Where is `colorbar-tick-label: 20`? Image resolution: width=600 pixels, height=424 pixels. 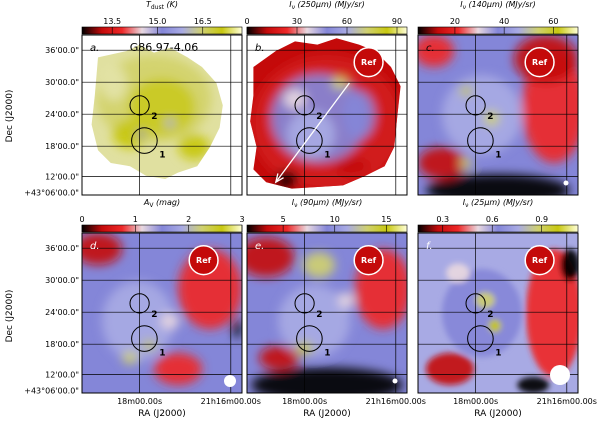
colorbar-tick-label: 20 is located at coordinates (455, 21).